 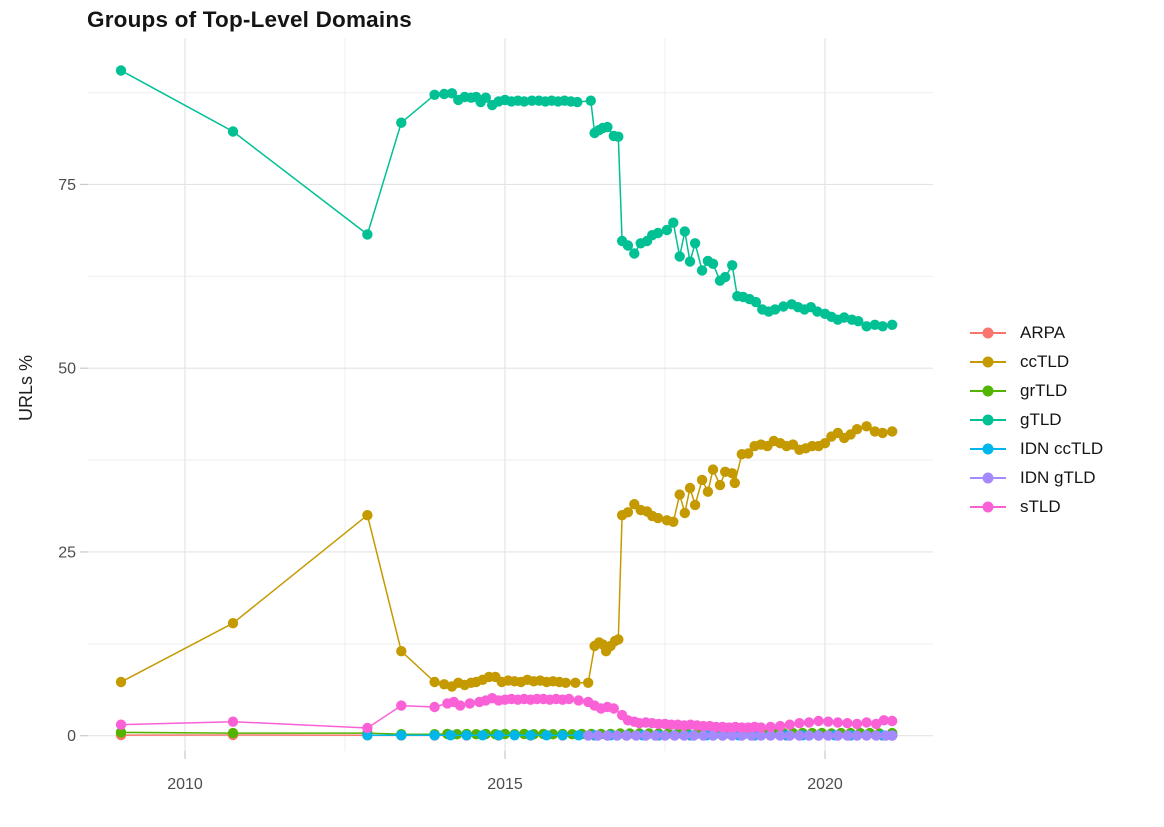 I want to click on legend-item-IDN-ccTLD: IDN ccTLD, so click(x=1036, y=448).